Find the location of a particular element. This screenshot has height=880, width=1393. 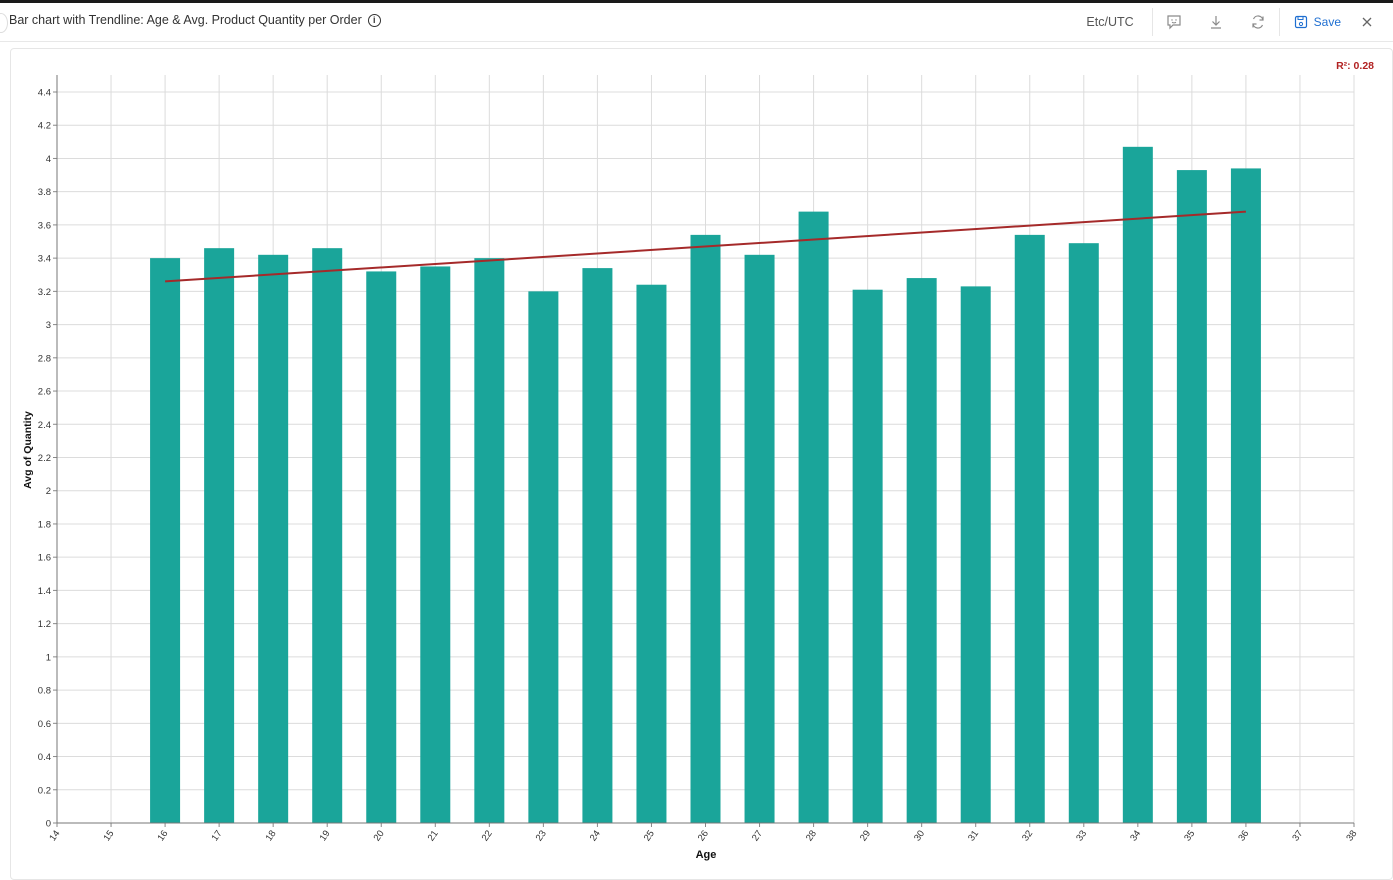

x-tick-label: 16 is located at coordinates (162, 835).